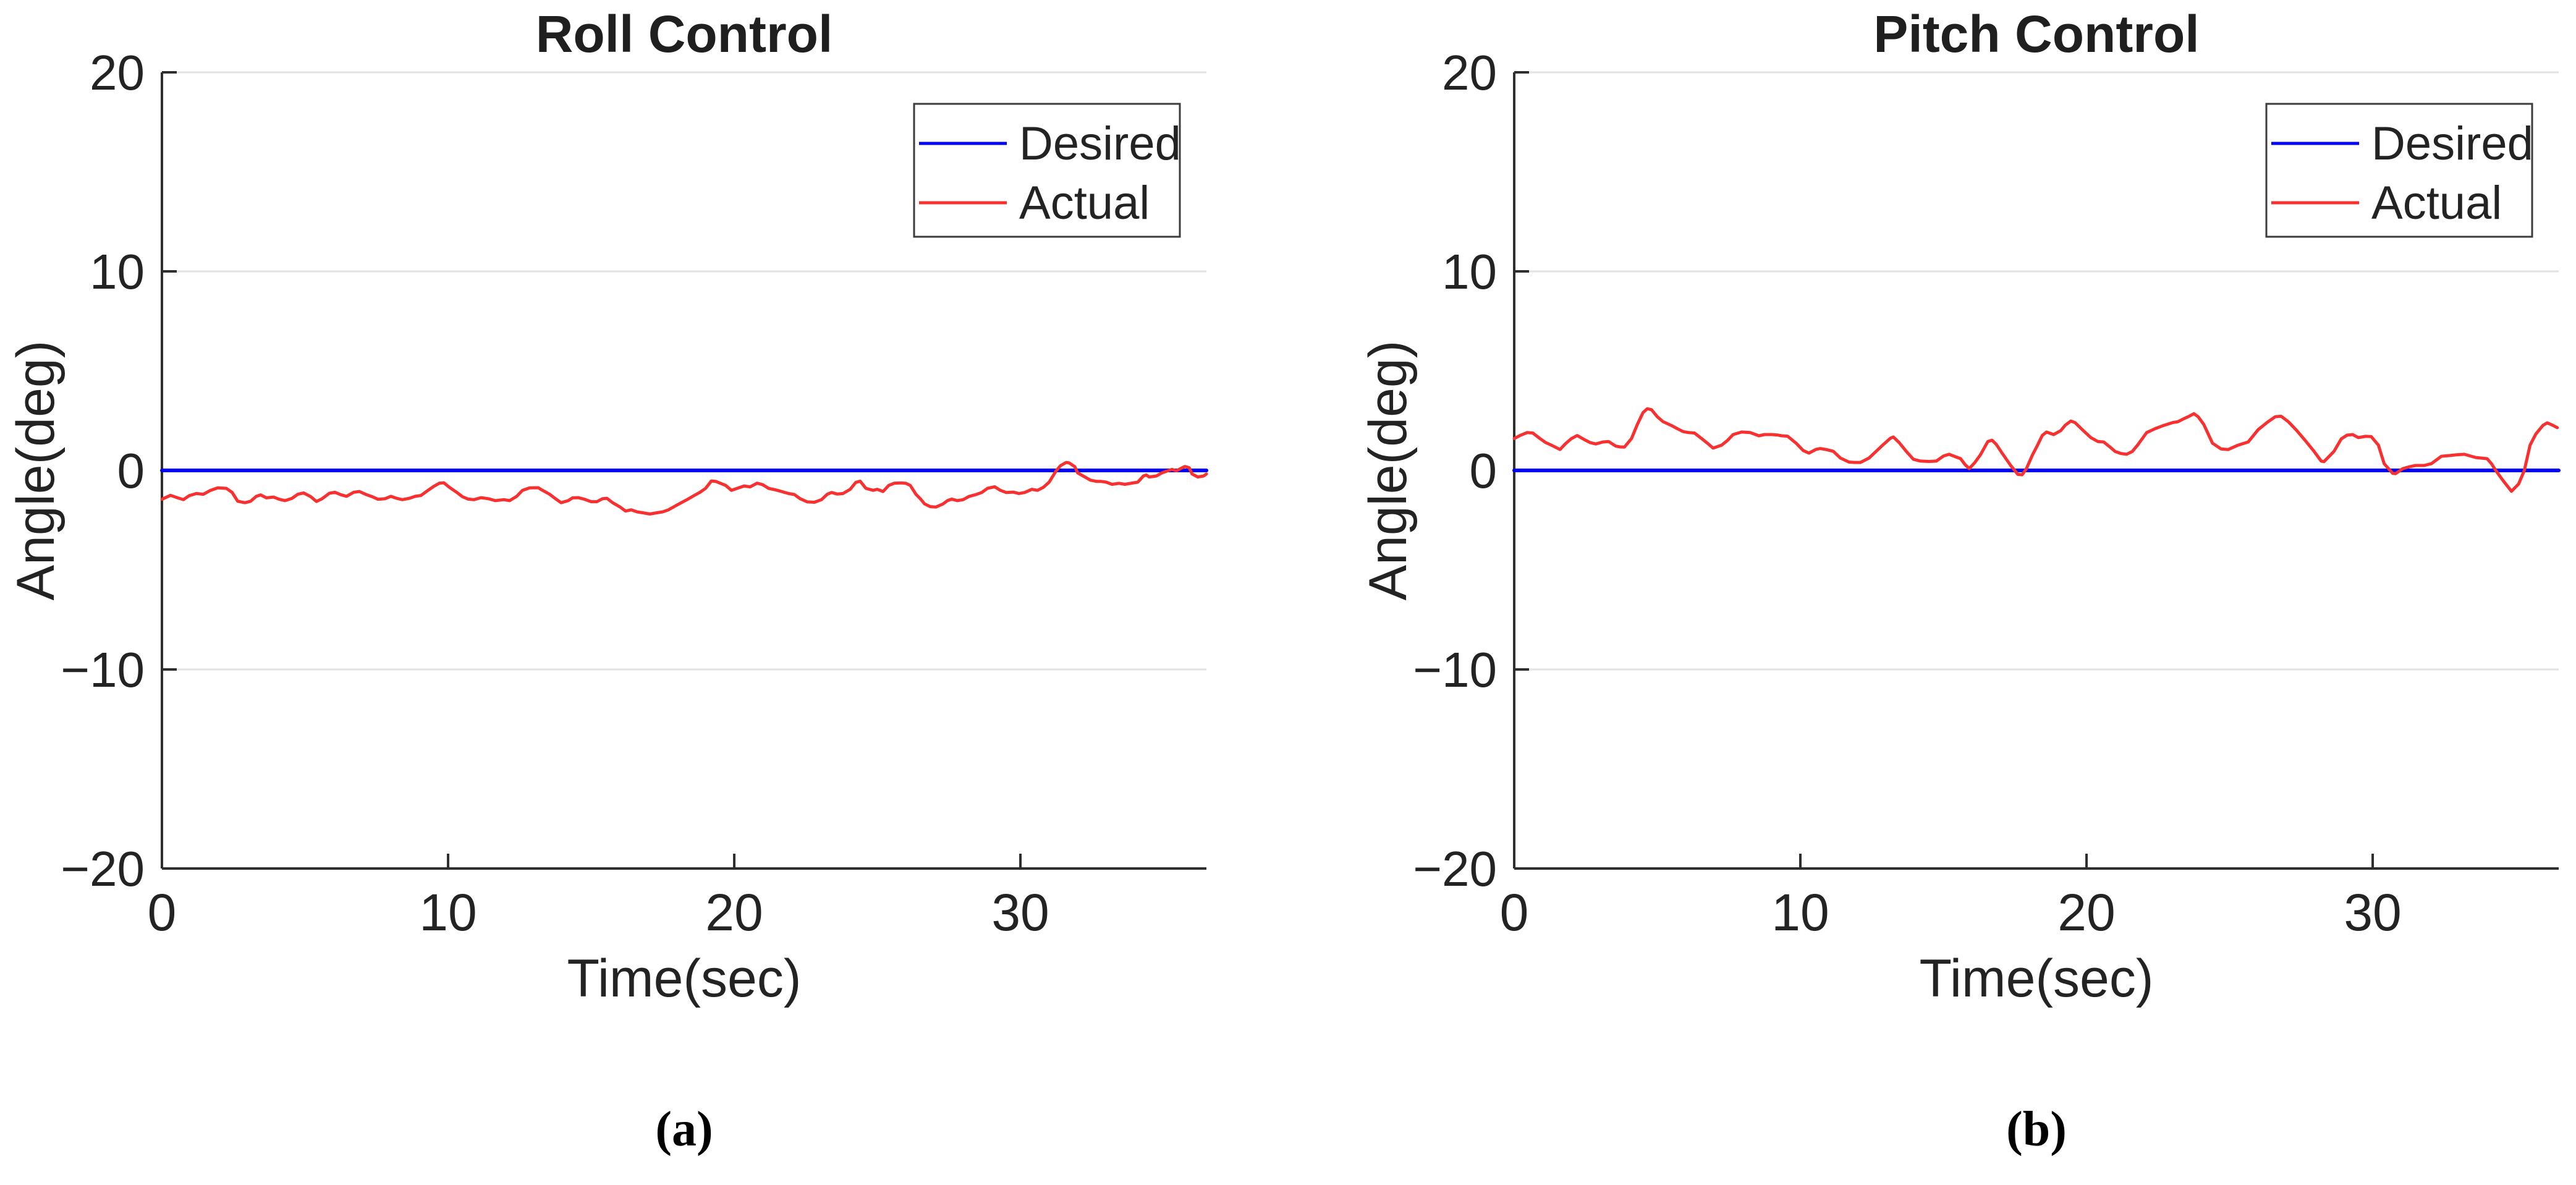 The width and height of the screenshot is (2576, 1185). I want to click on panel-label-a: (a), so click(684, 1129).